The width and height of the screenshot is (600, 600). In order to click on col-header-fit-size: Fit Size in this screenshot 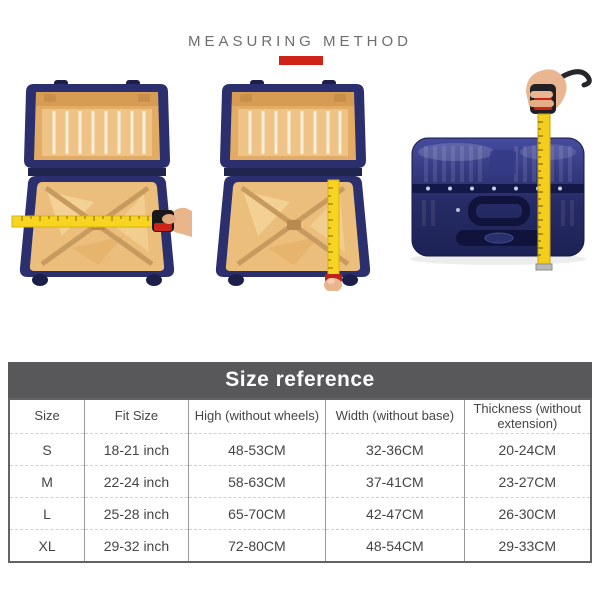, I will do `click(136, 416)`.